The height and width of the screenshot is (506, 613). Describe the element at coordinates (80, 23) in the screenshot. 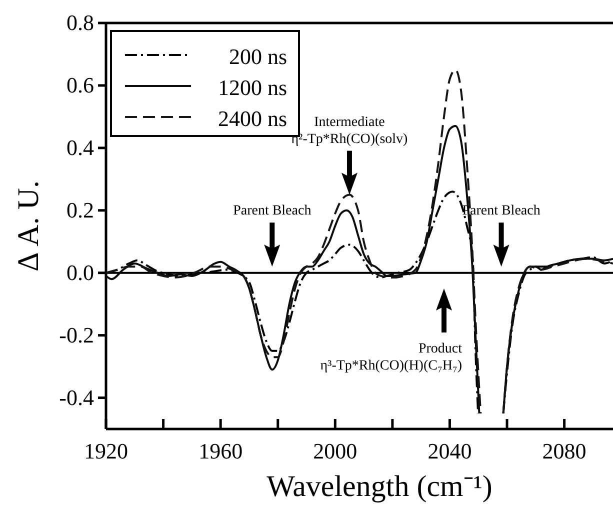

I see `y-tick-label: 0.8` at that location.